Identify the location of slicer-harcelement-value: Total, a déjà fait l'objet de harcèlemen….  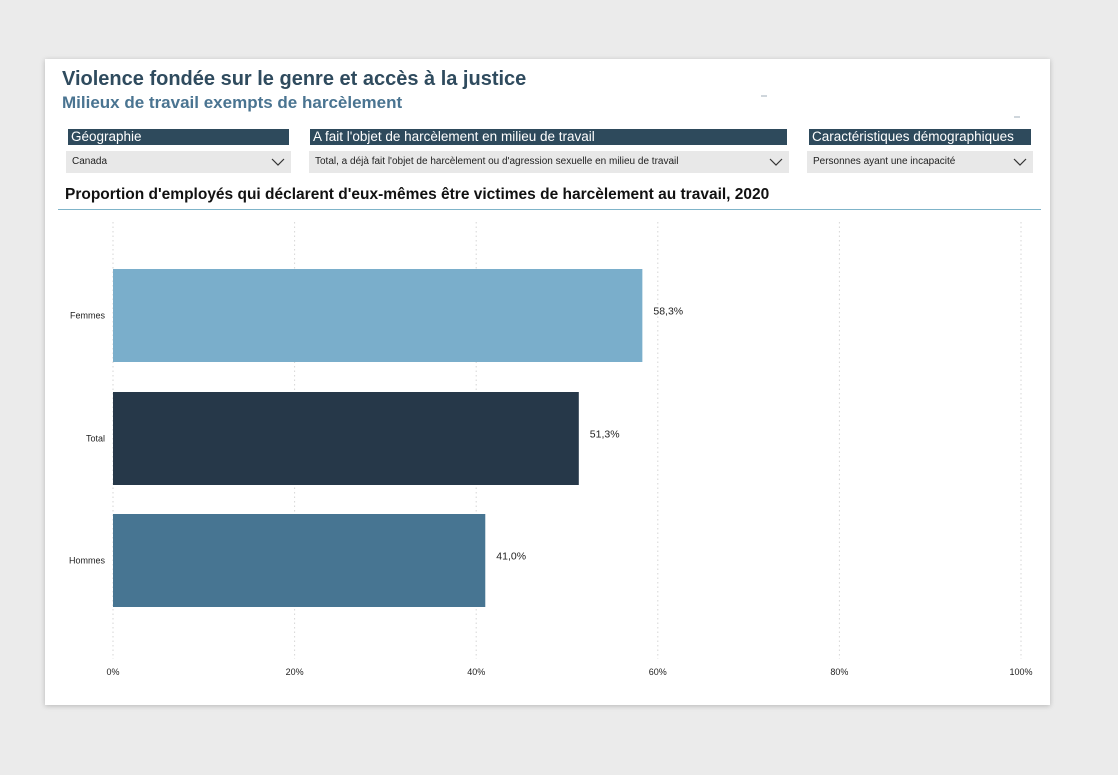
(497, 161).